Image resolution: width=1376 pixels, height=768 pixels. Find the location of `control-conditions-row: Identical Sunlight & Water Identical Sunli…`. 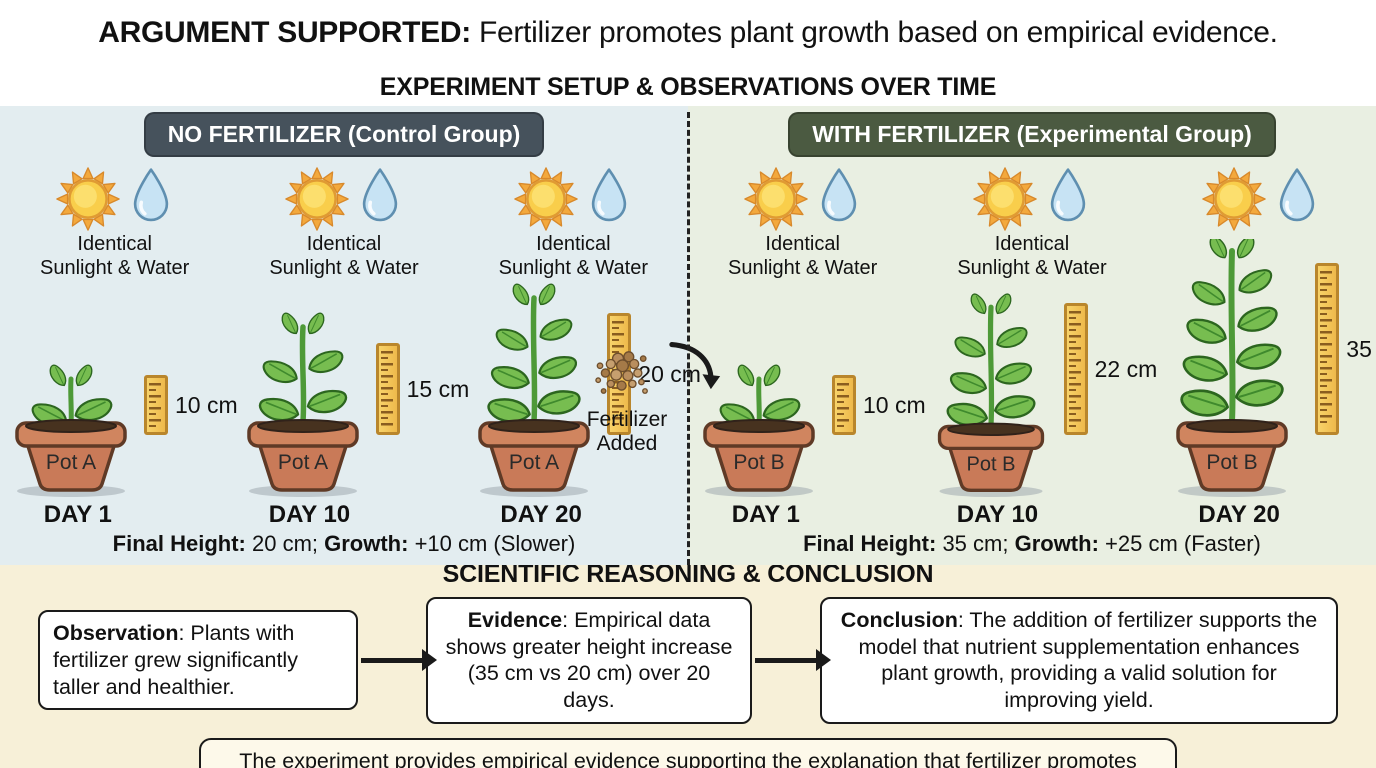

control-conditions-row: Identical Sunlight & Water Identical Sunli… is located at coordinates (344, 223).